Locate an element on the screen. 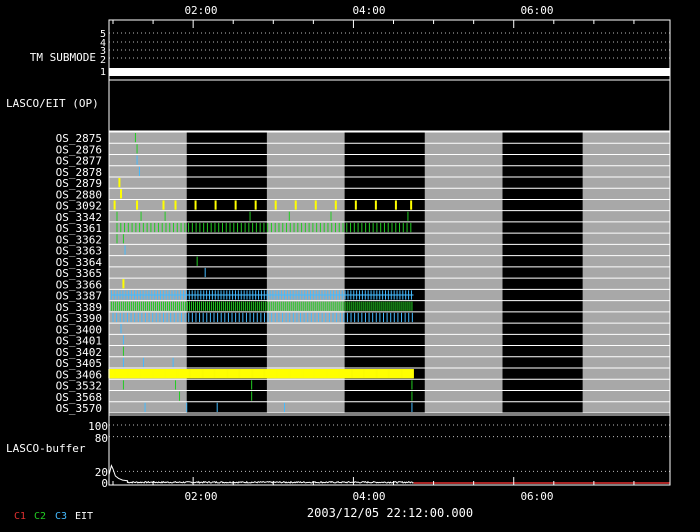 Image resolution: width=700 pixels, height=532 pixels. os-row-label-os-3402: OS_3402 is located at coordinates (79, 352).